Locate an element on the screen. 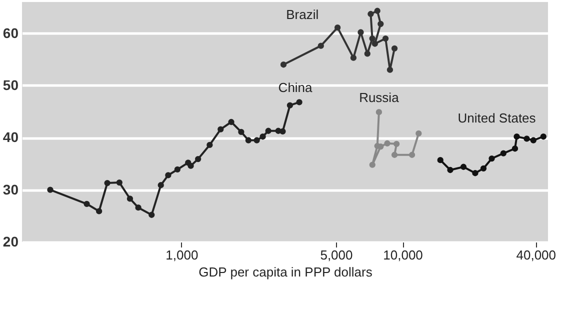 The image size is (568, 312). x-tick-label: 40,000 is located at coordinates (536, 255).